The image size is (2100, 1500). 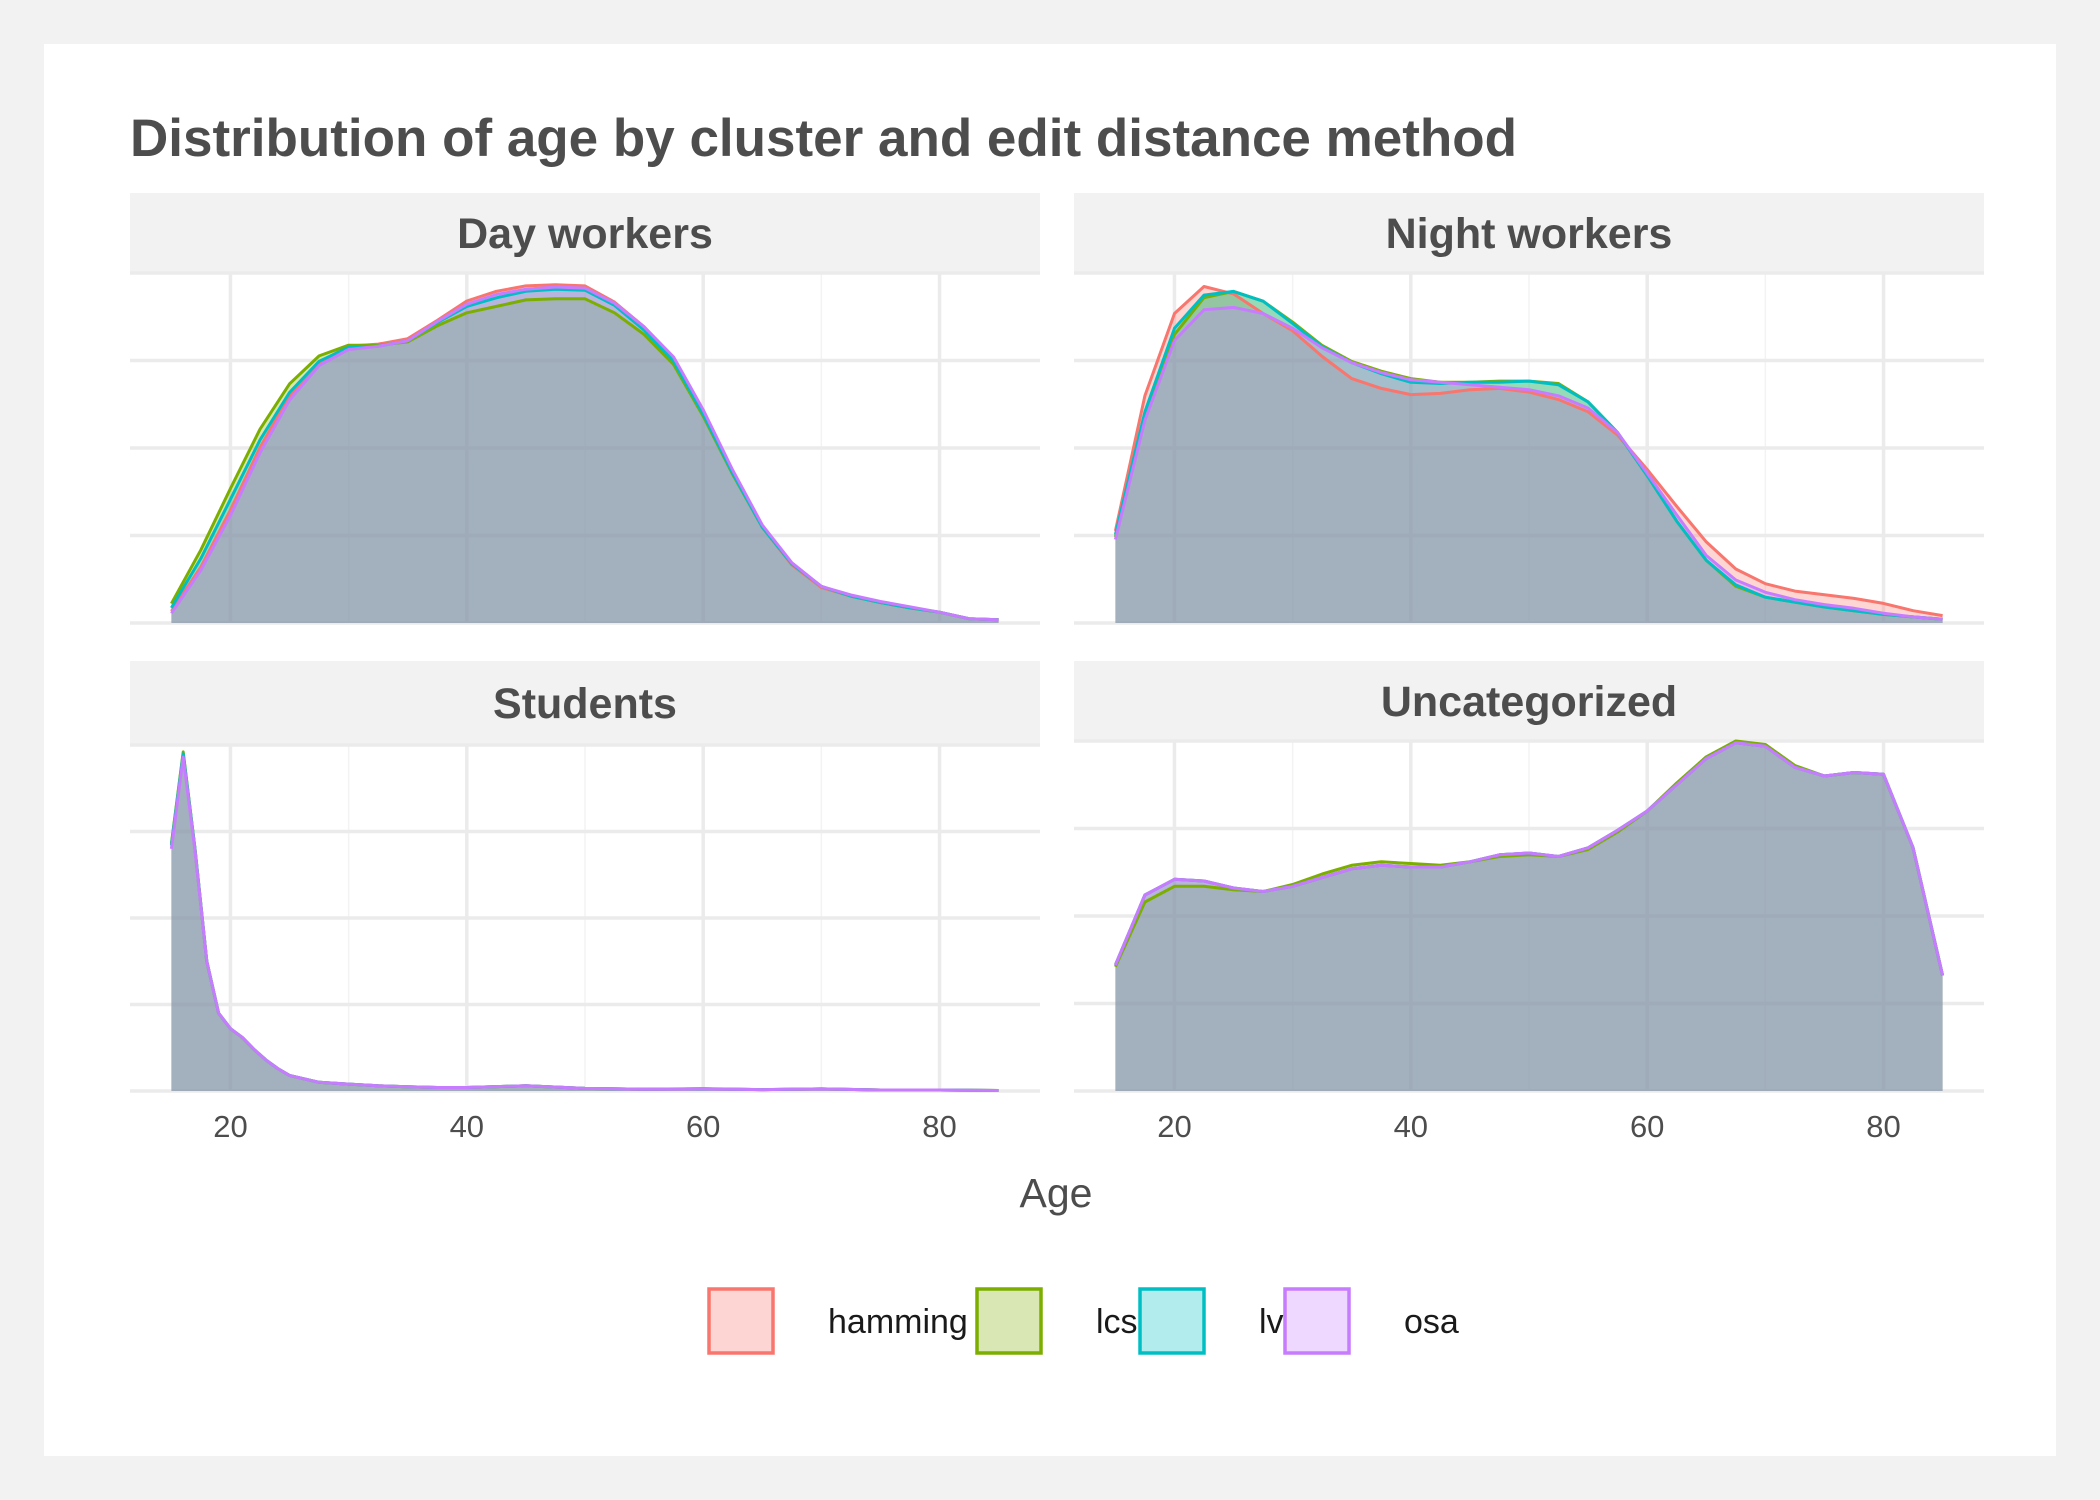 What do you see at coordinates (1117, 1322) in the screenshot?
I see `legend-label: lcs` at bounding box center [1117, 1322].